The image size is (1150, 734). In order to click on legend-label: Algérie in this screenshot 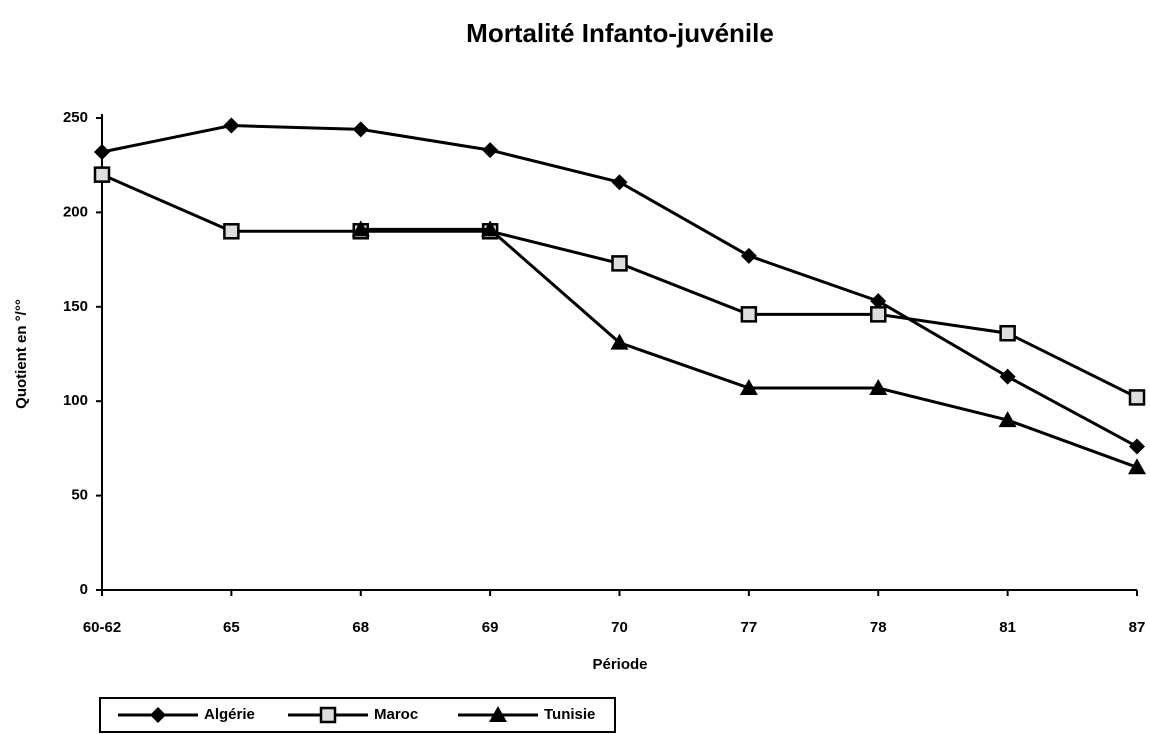, I will do `click(229, 714)`.